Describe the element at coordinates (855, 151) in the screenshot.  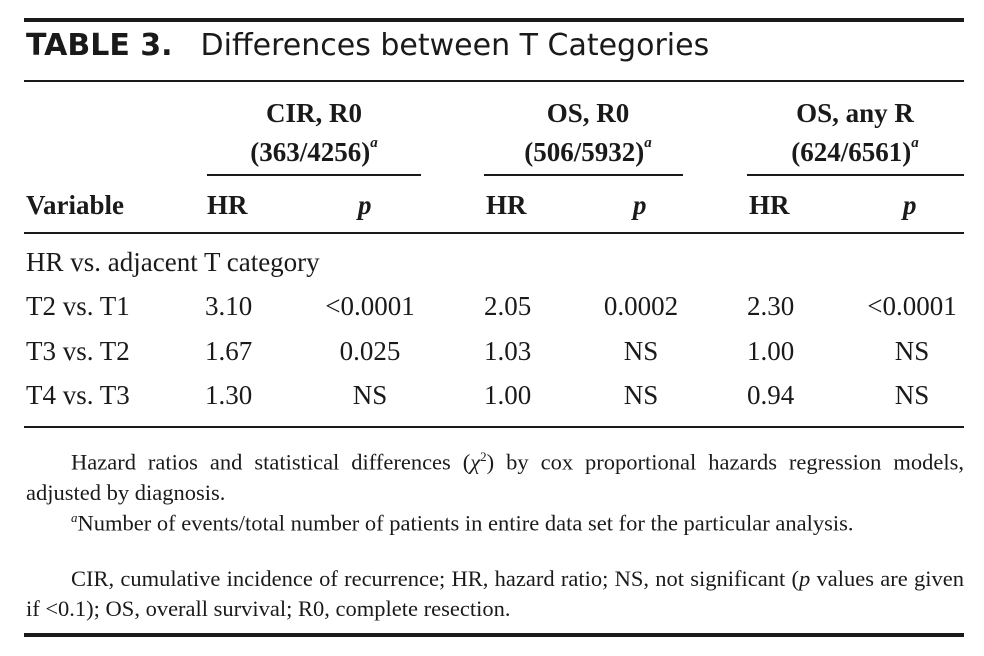
I see `group-header-line2: (624/6561)a` at that location.